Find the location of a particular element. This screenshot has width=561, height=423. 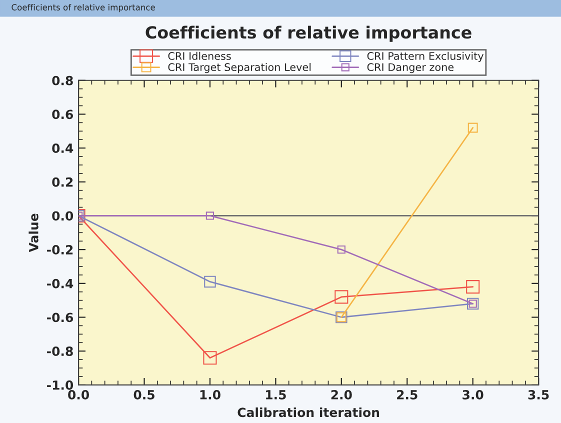

y-tick-label: 0.6 is located at coordinates (63, 115).